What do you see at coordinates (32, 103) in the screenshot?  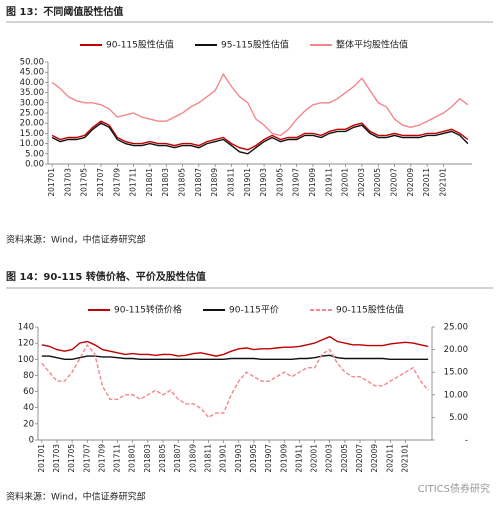 I see `y-tick-label: 30.00` at bounding box center [32, 103].